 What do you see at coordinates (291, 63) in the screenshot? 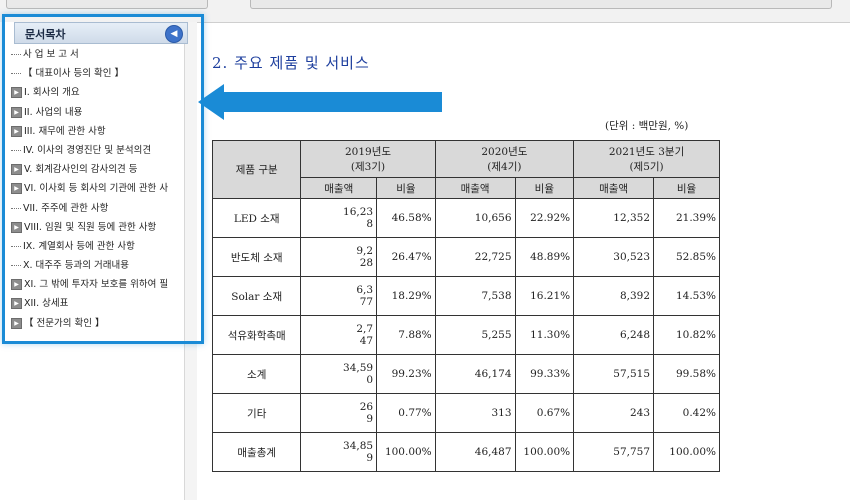
I see `section-heading: 2. 주요 제품 및 서비스` at bounding box center [291, 63].